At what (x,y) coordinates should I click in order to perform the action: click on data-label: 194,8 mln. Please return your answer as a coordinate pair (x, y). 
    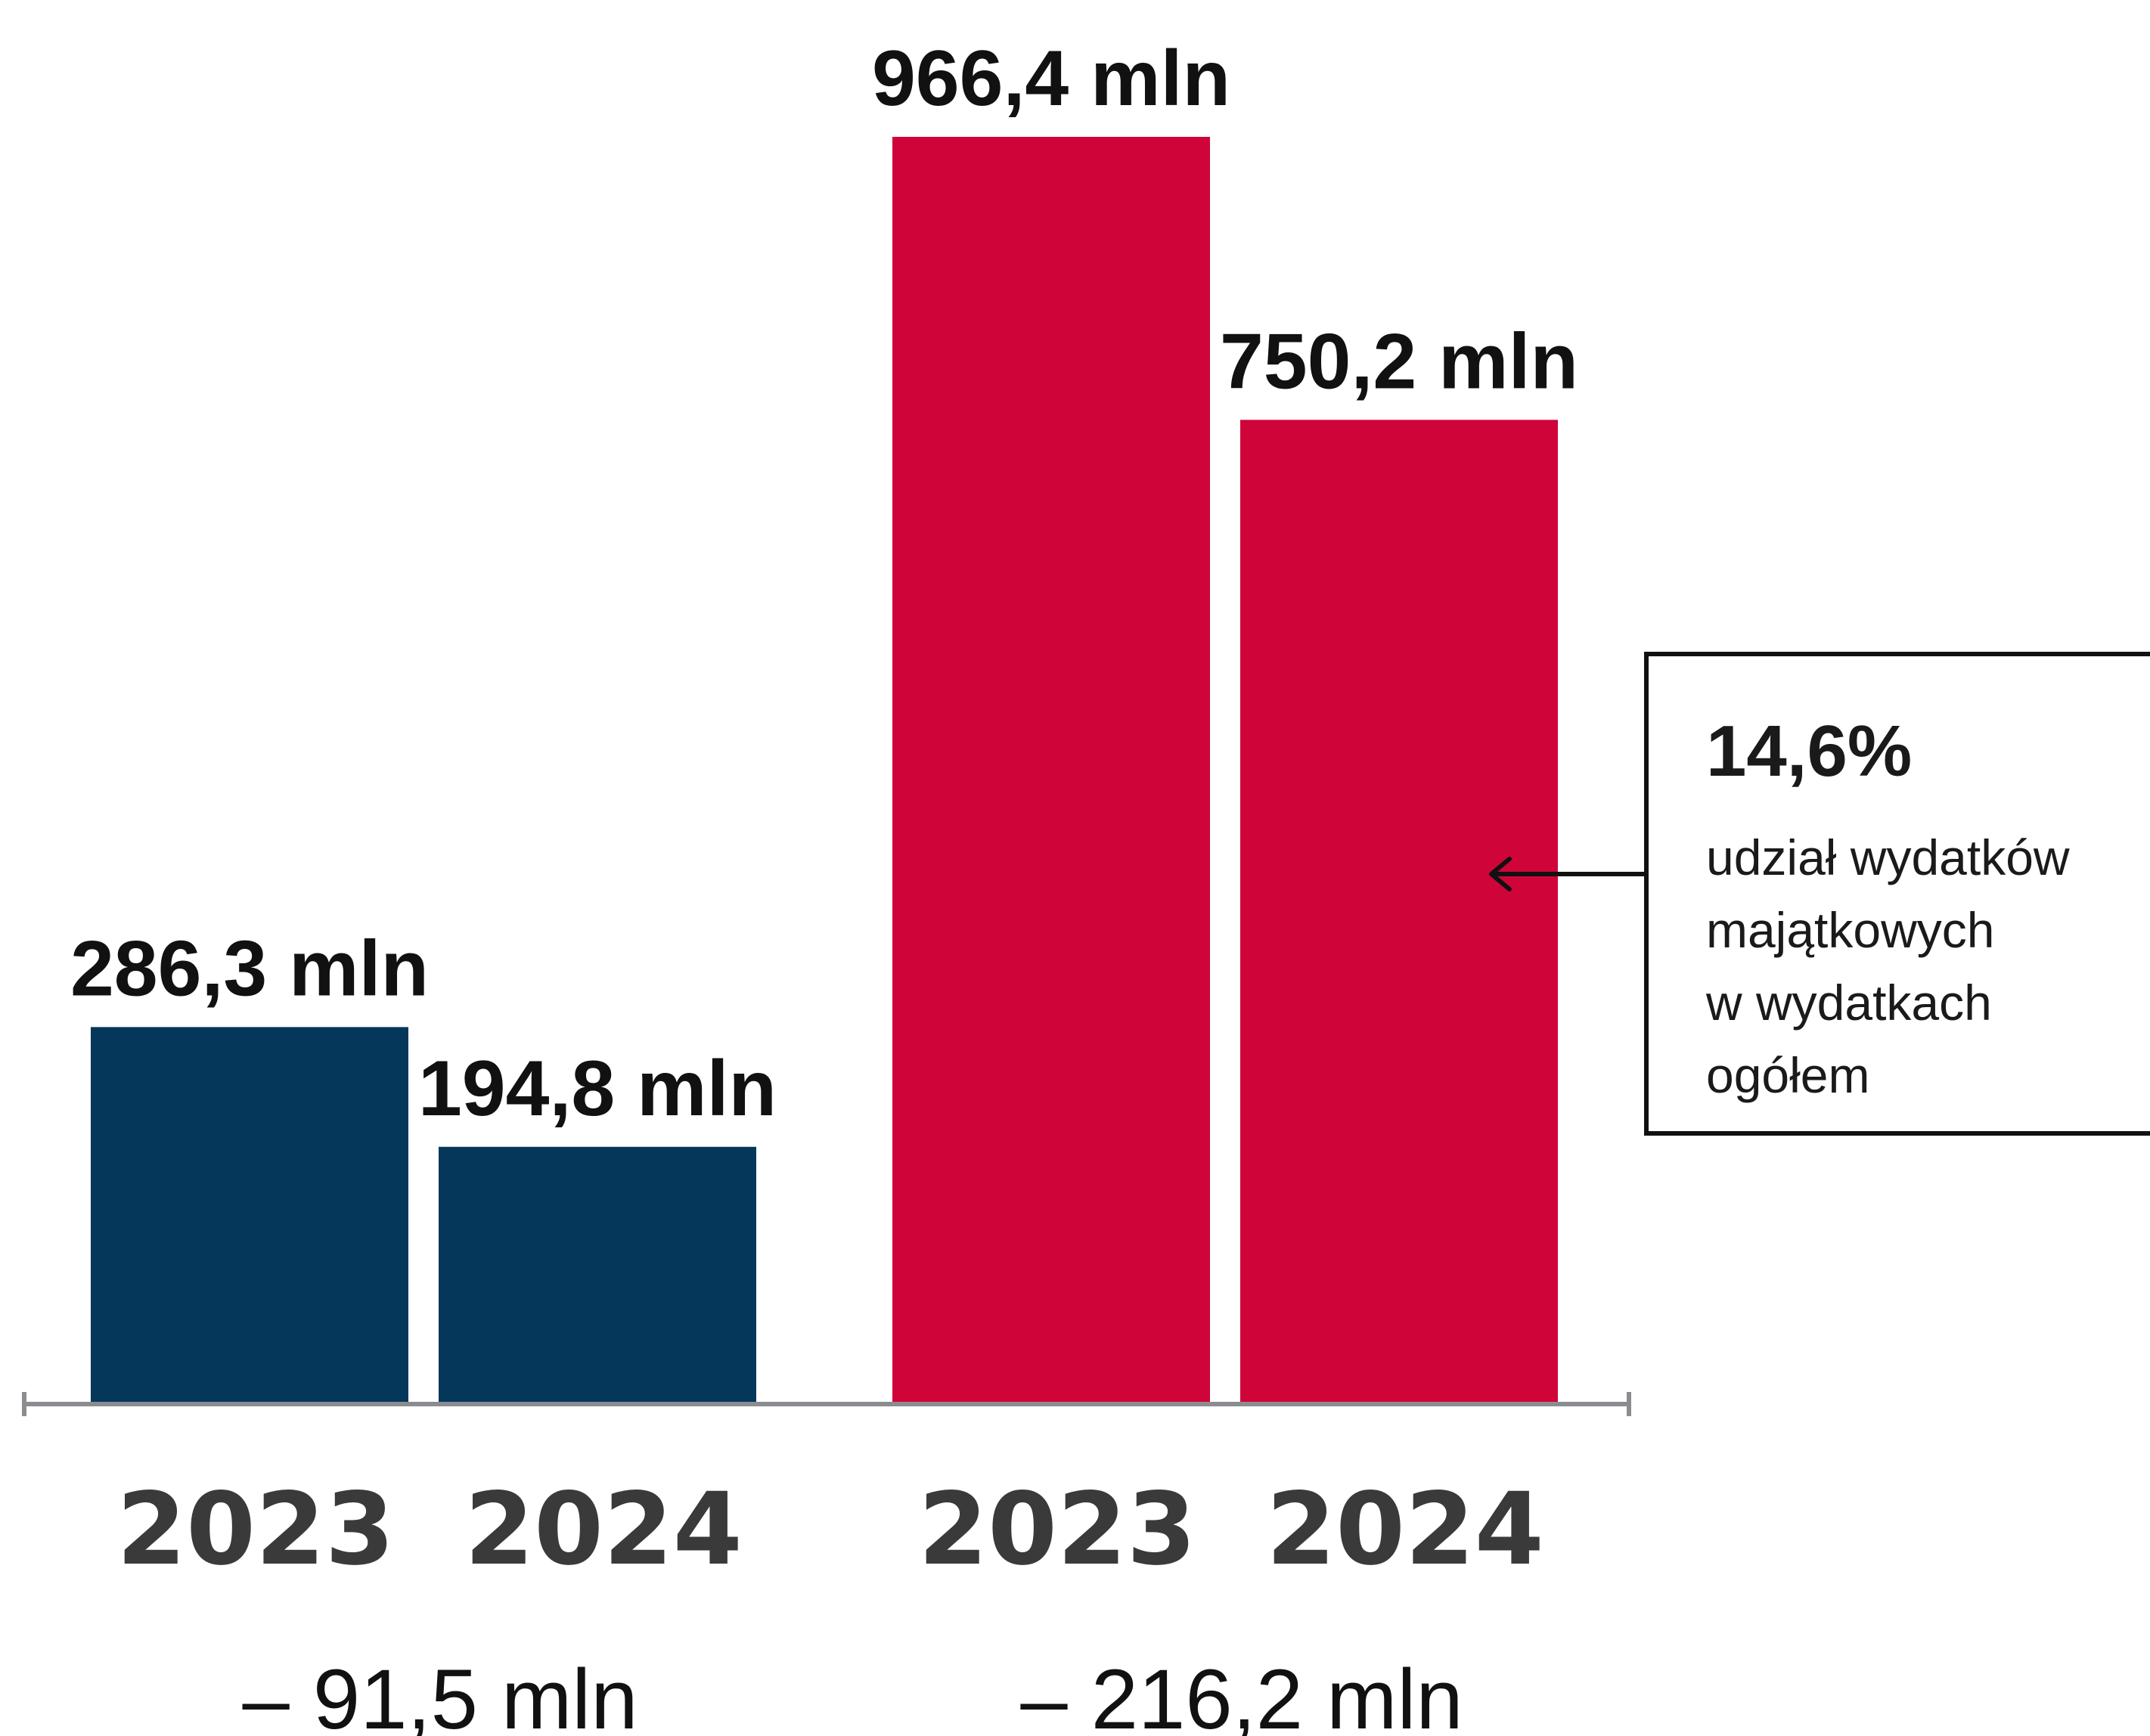
    Looking at the image, I should click on (597, 1089).